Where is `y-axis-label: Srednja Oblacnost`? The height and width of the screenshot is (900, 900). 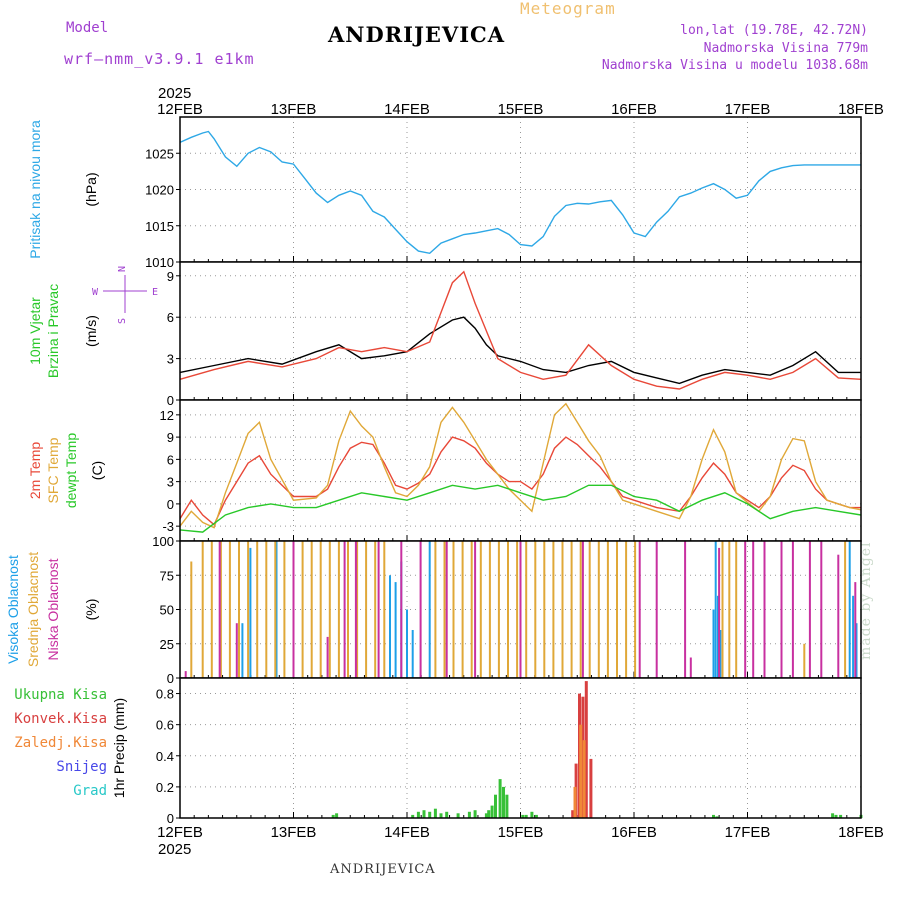
y-axis-label: Srednja Oblacnost is located at coordinates (33, 609).